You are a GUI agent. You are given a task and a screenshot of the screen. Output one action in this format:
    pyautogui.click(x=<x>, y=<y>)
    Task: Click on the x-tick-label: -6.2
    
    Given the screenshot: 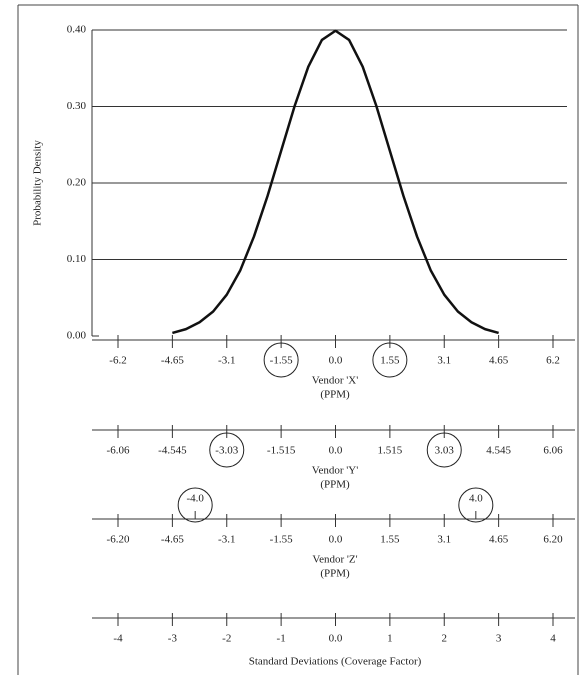 What is the action you would take?
    pyautogui.click(x=117, y=361)
    